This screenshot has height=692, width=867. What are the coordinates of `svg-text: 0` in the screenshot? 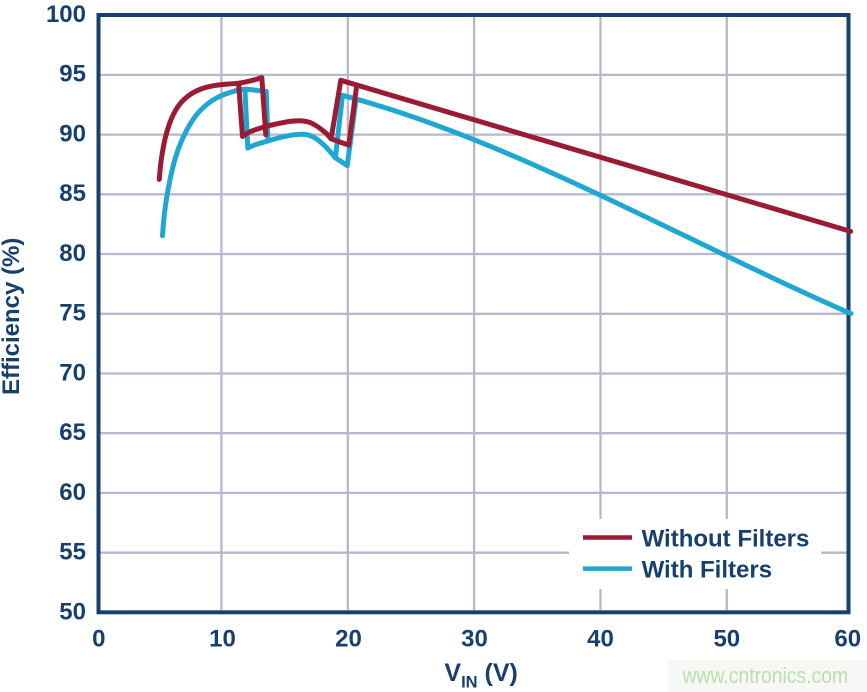 It's located at (98, 639).